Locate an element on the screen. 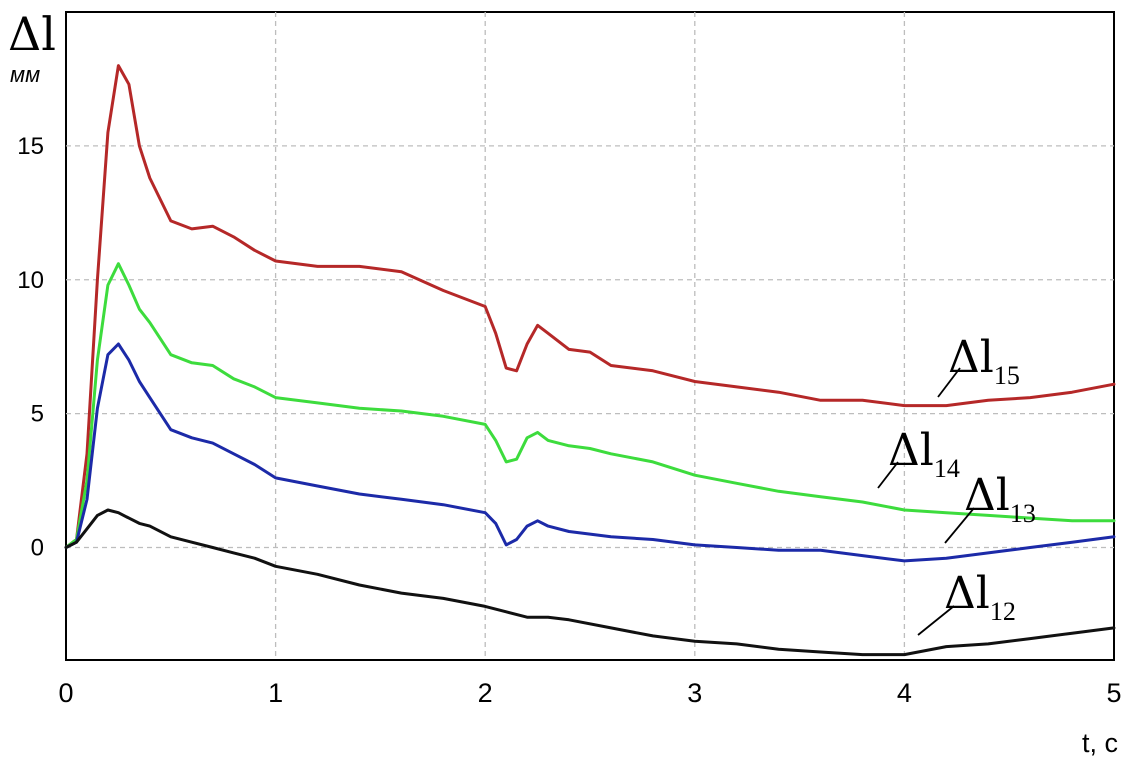 This screenshot has width=1128, height=762. x-tick-label: 4 is located at coordinates (904, 693).